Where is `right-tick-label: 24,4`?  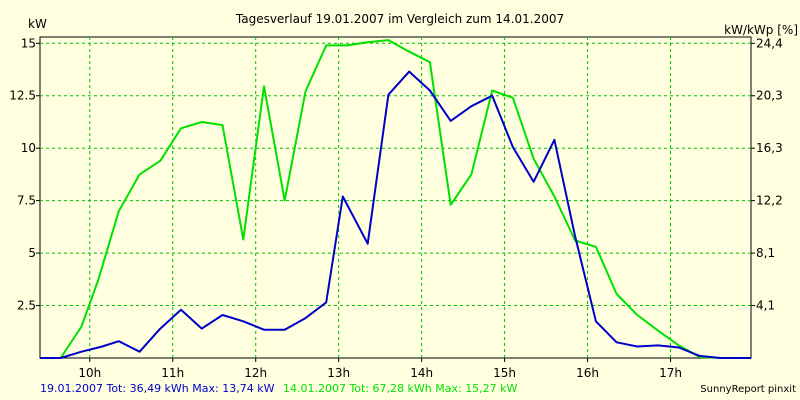 right-tick-label: 24,4 is located at coordinates (769, 43).